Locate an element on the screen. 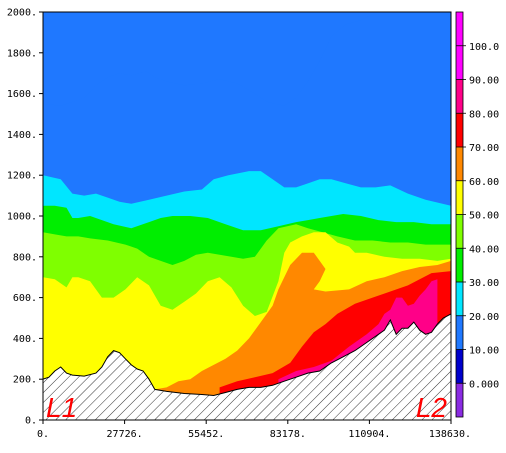 The height and width of the screenshot is (453, 506). y-tick-label: 1400. is located at coordinates (22, 135).